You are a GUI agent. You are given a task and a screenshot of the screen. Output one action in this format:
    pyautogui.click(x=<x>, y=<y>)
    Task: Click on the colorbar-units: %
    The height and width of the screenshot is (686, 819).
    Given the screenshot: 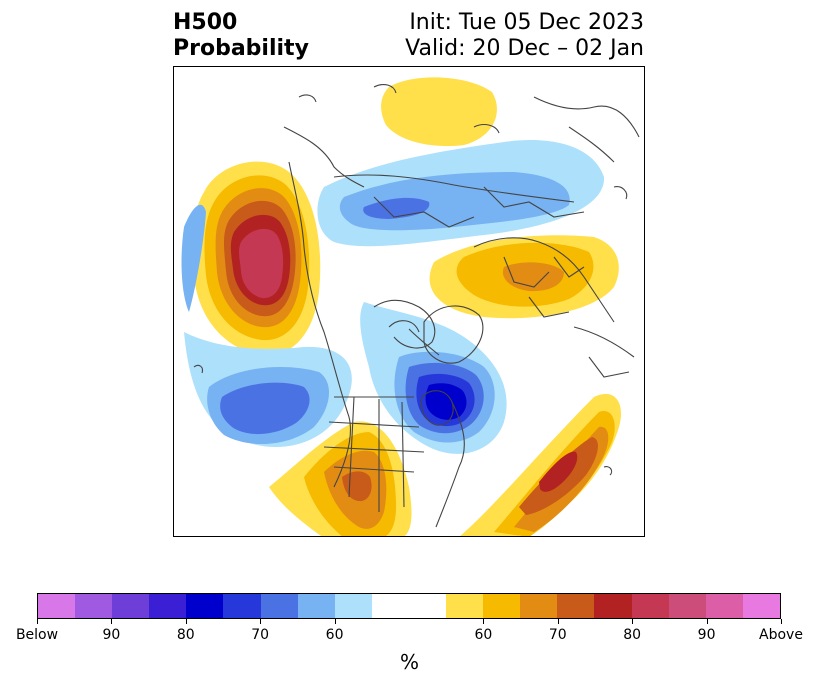 What is the action you would take?
    pyautogui.click(x=409, y=662)
    